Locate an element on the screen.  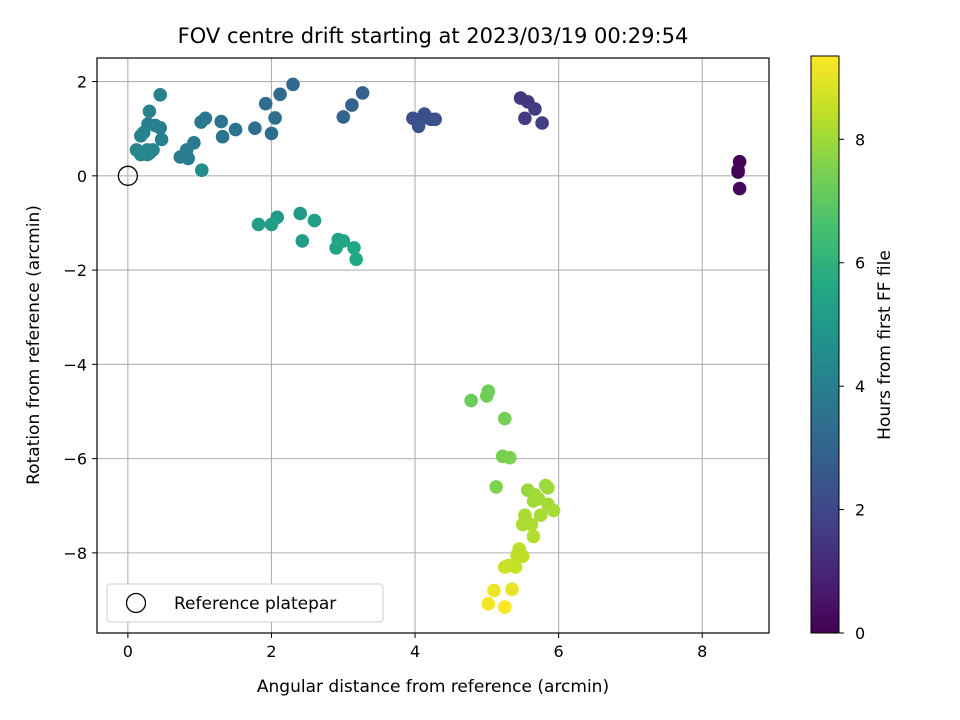
legend-box is located at coordinates (245, 603).